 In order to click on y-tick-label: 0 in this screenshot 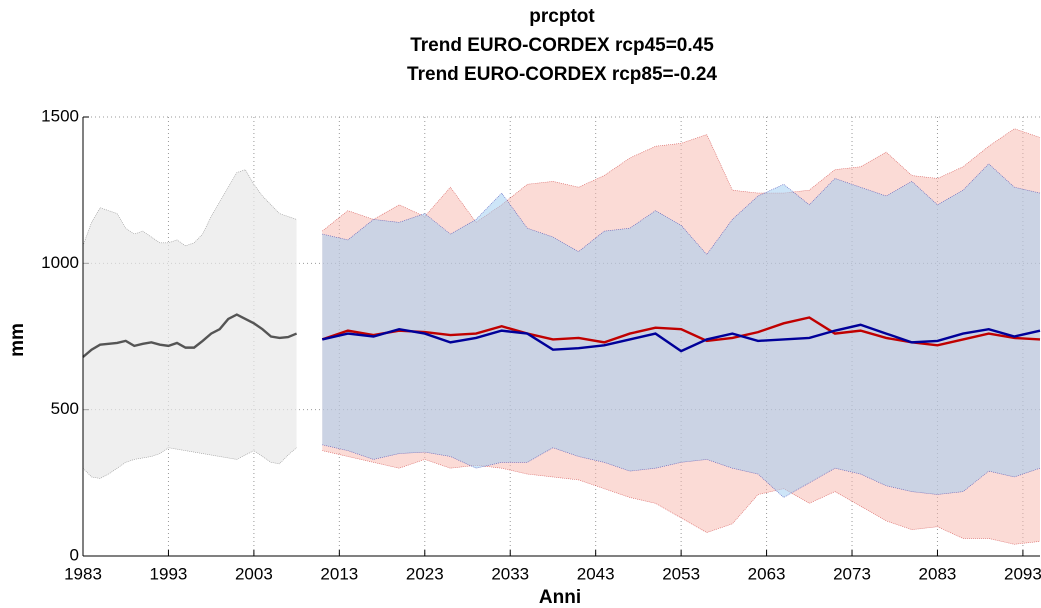, I will do `click(74, 554)`.